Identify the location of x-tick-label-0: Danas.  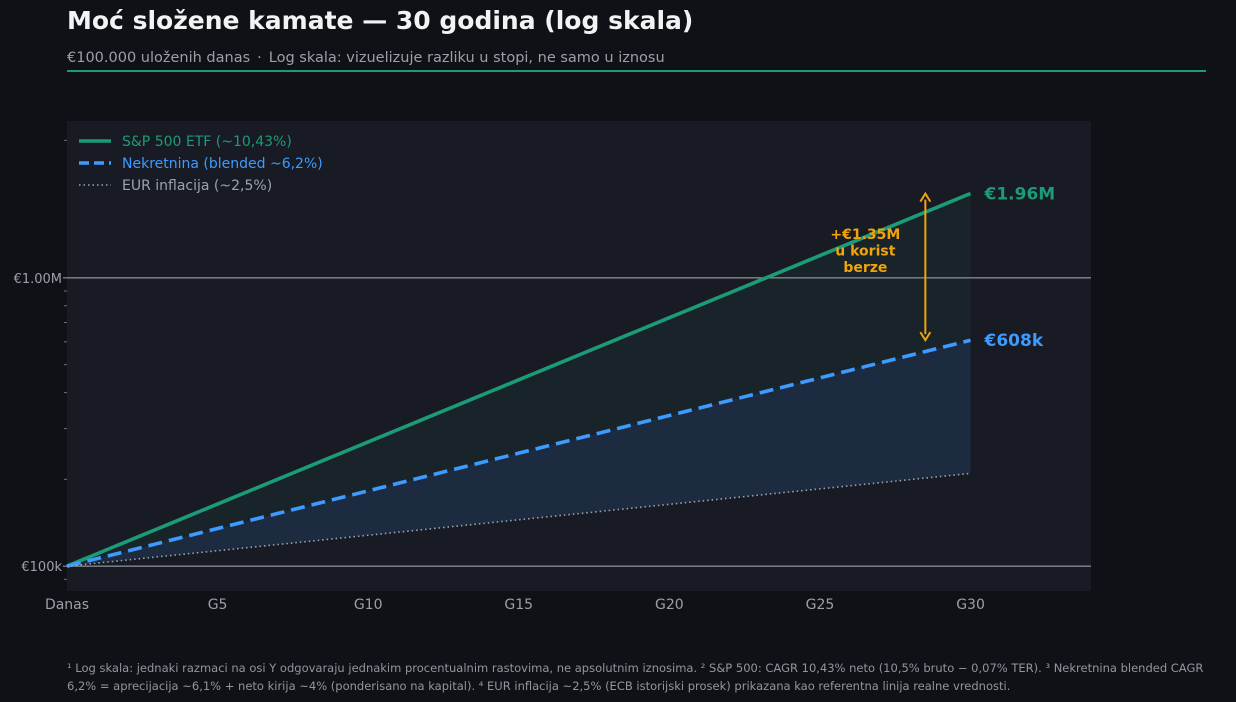
(67, 605).